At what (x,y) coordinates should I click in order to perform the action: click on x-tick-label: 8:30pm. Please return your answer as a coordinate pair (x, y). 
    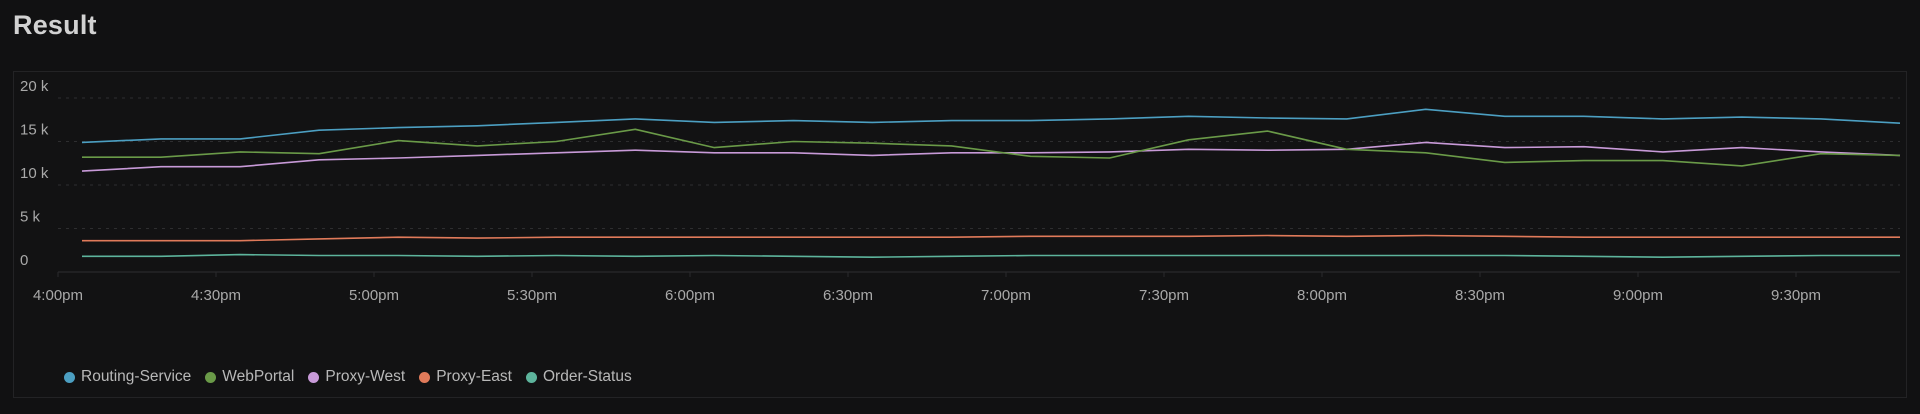
    Looking at the image, I should click on (1480, 295).